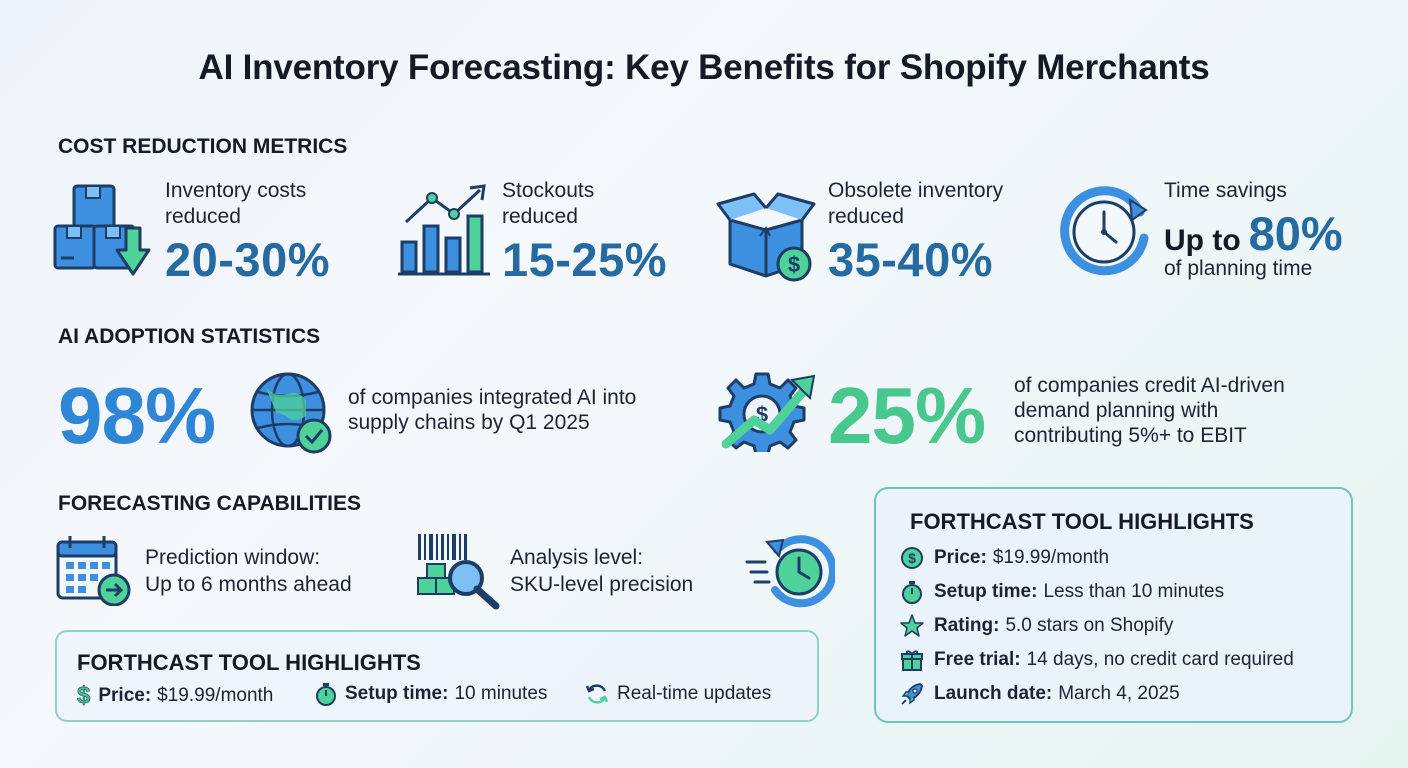 The image size is (1408, 768). Describe the element at coordinates (233, 557) in the screenshot. I see `prediction-window-line1: Prediction window:` at that location.